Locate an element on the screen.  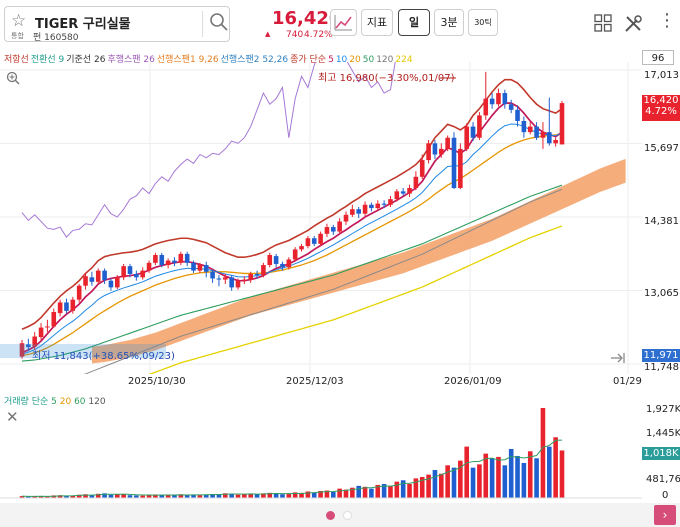
more-icon: ⋮ is located at coordinates (667, 20).